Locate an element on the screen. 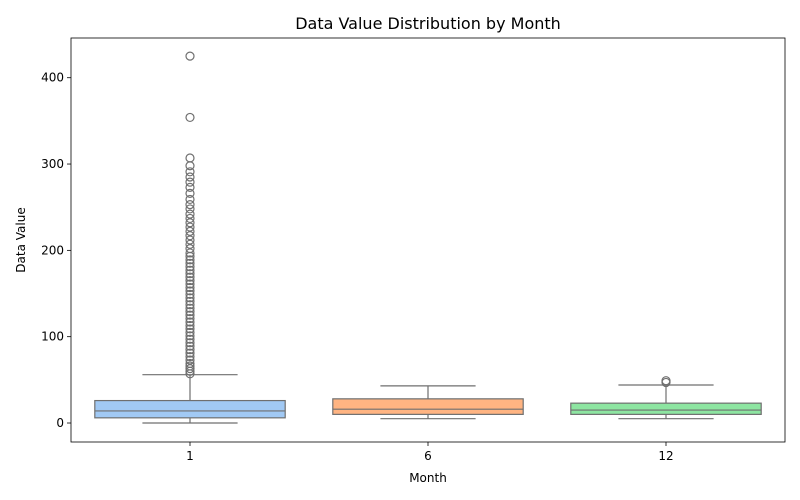 The height and width of the screenshot is (500, 800). x-tick-label: 1 is located at coordinates (190, 456).